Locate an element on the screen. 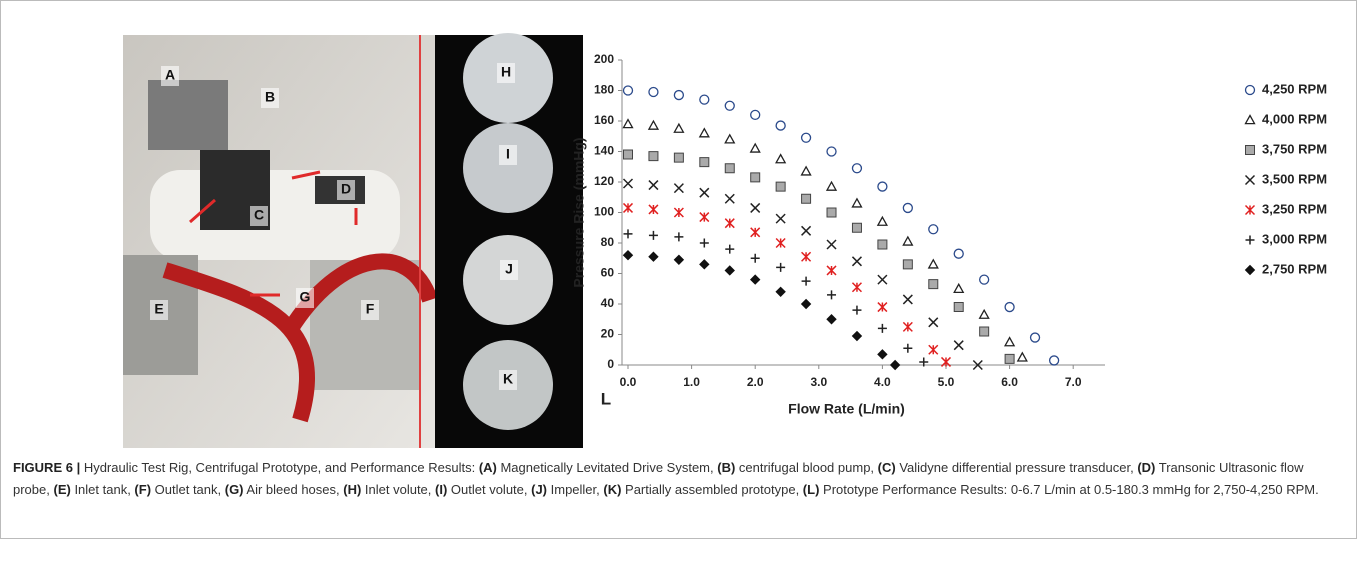  photo-label: A is located at coordinates (170, 75).